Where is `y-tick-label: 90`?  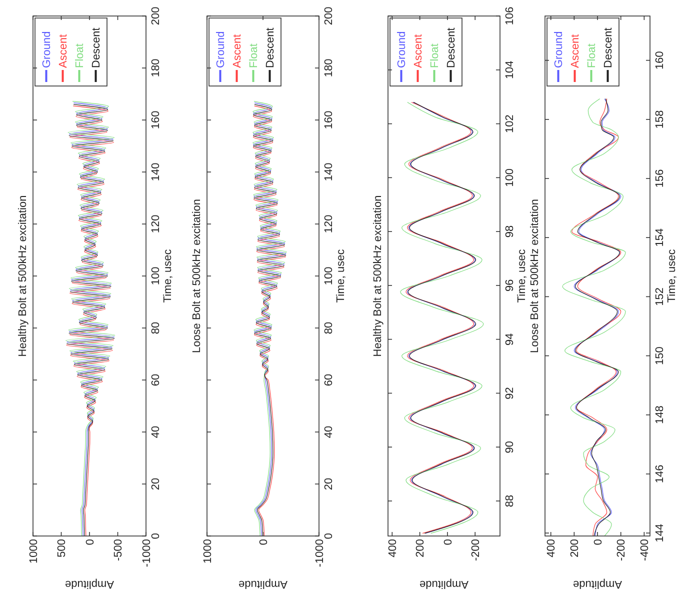 y-tick-label: 90 is located at coordinates (510, 447).